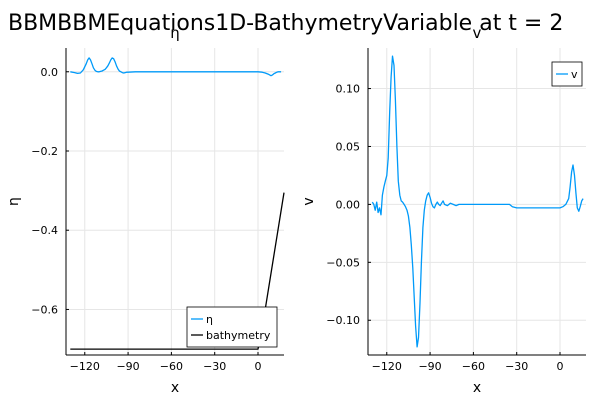 This screenshot has width=600, height=400. I want to click on legend-box, so click(232, 327).